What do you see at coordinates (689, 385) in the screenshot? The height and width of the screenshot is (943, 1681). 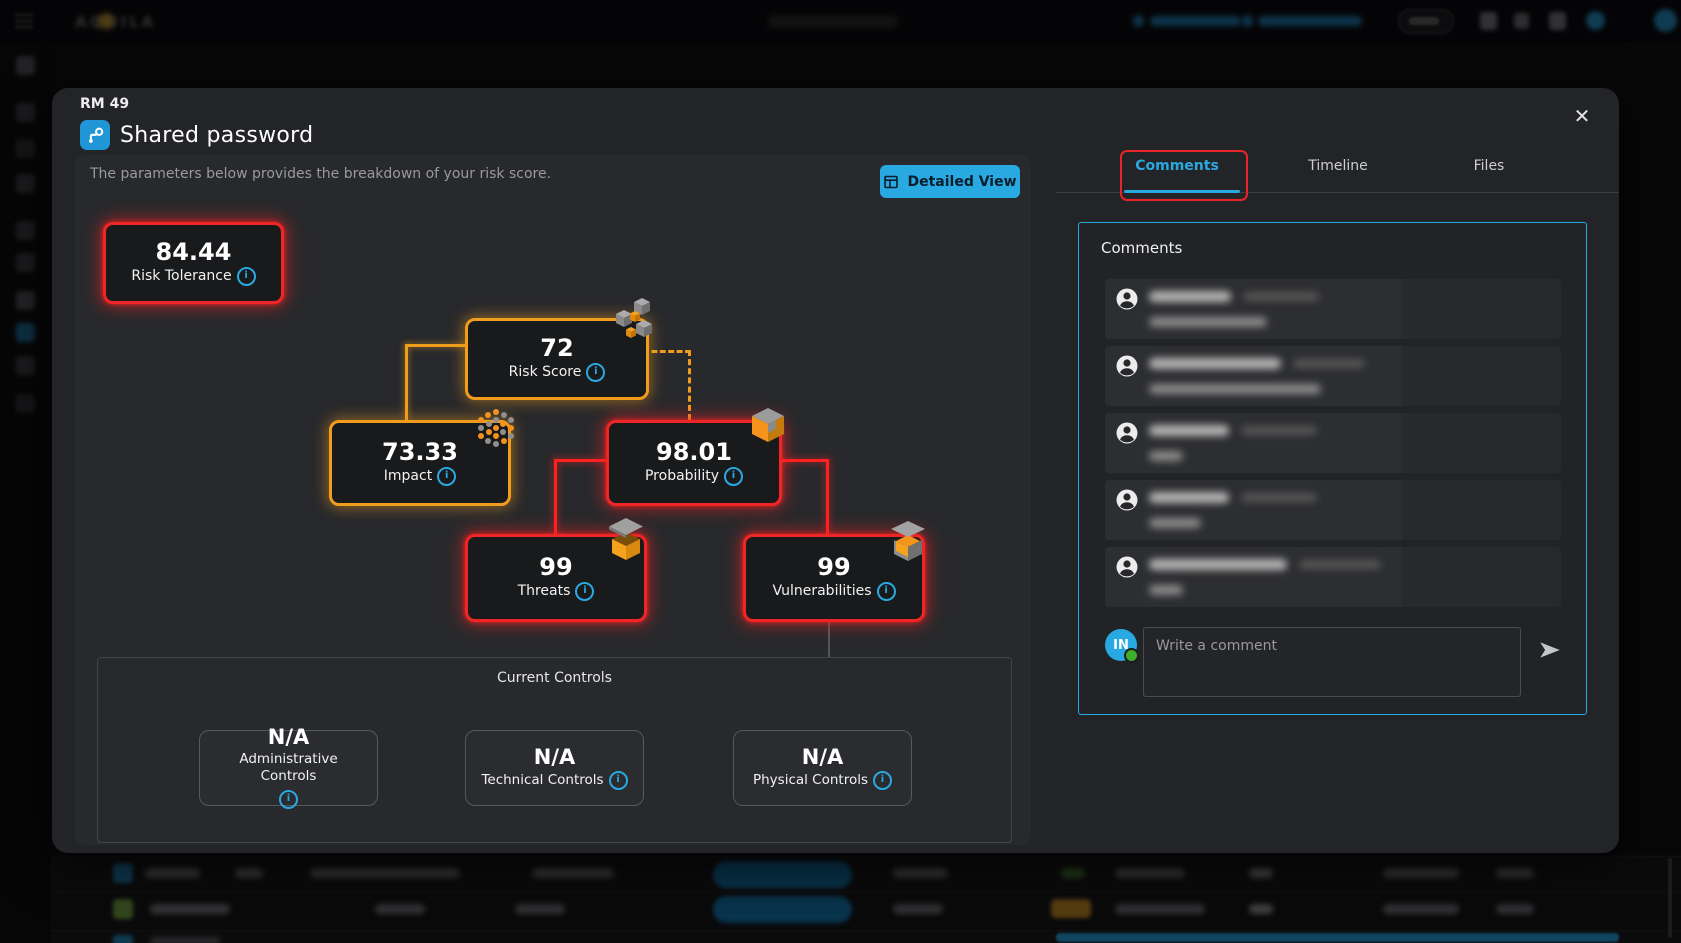 I see `connector-riskscore-probability-v` at bounding box center [689, 385].